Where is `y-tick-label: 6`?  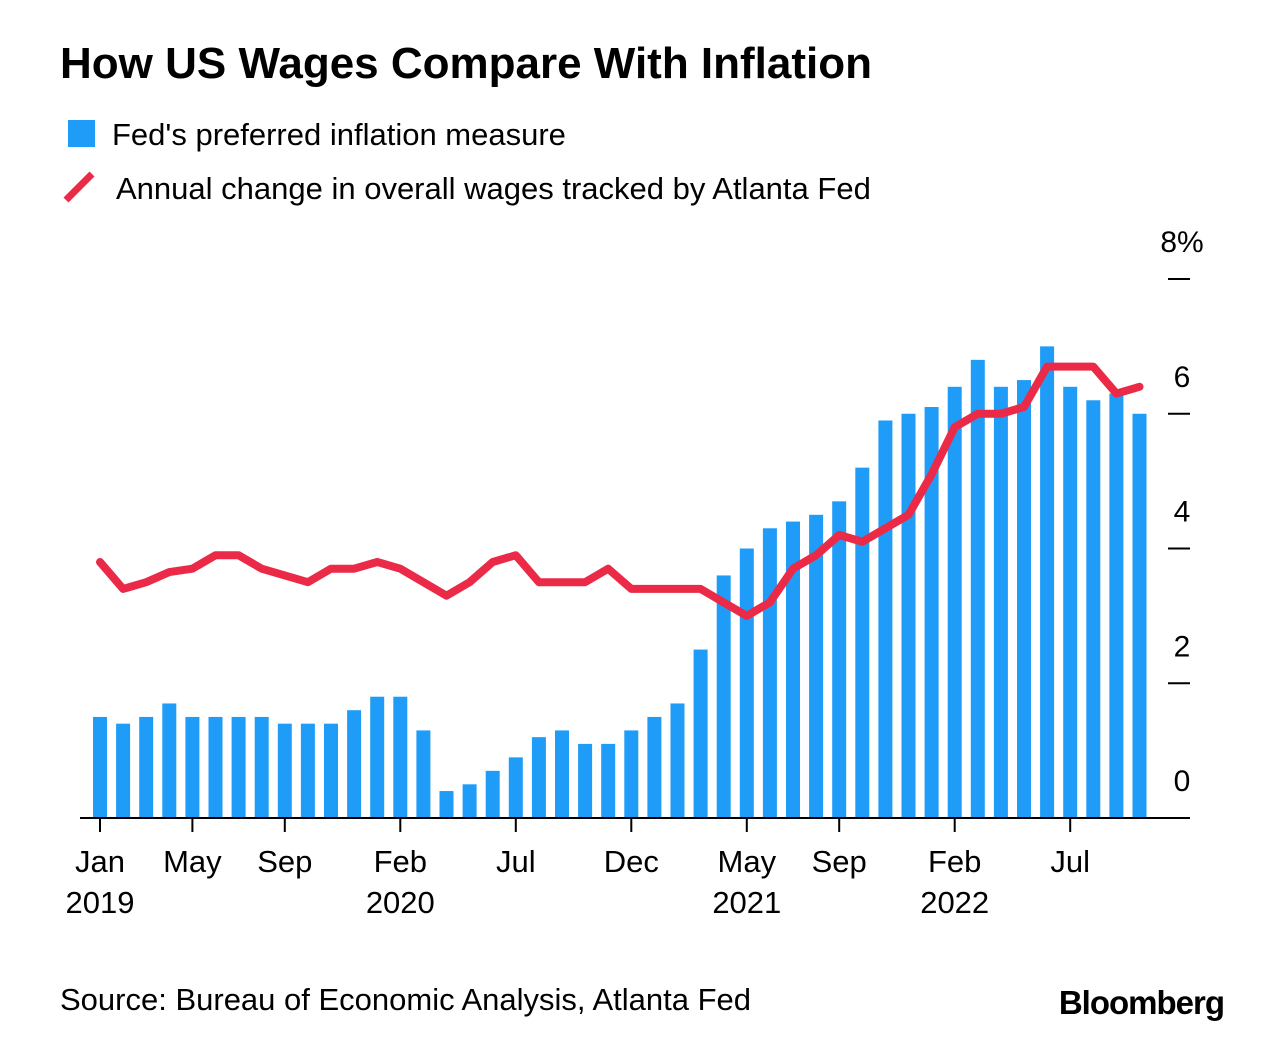 y-tick-label: 6 is located at coordinates (1182, 377).